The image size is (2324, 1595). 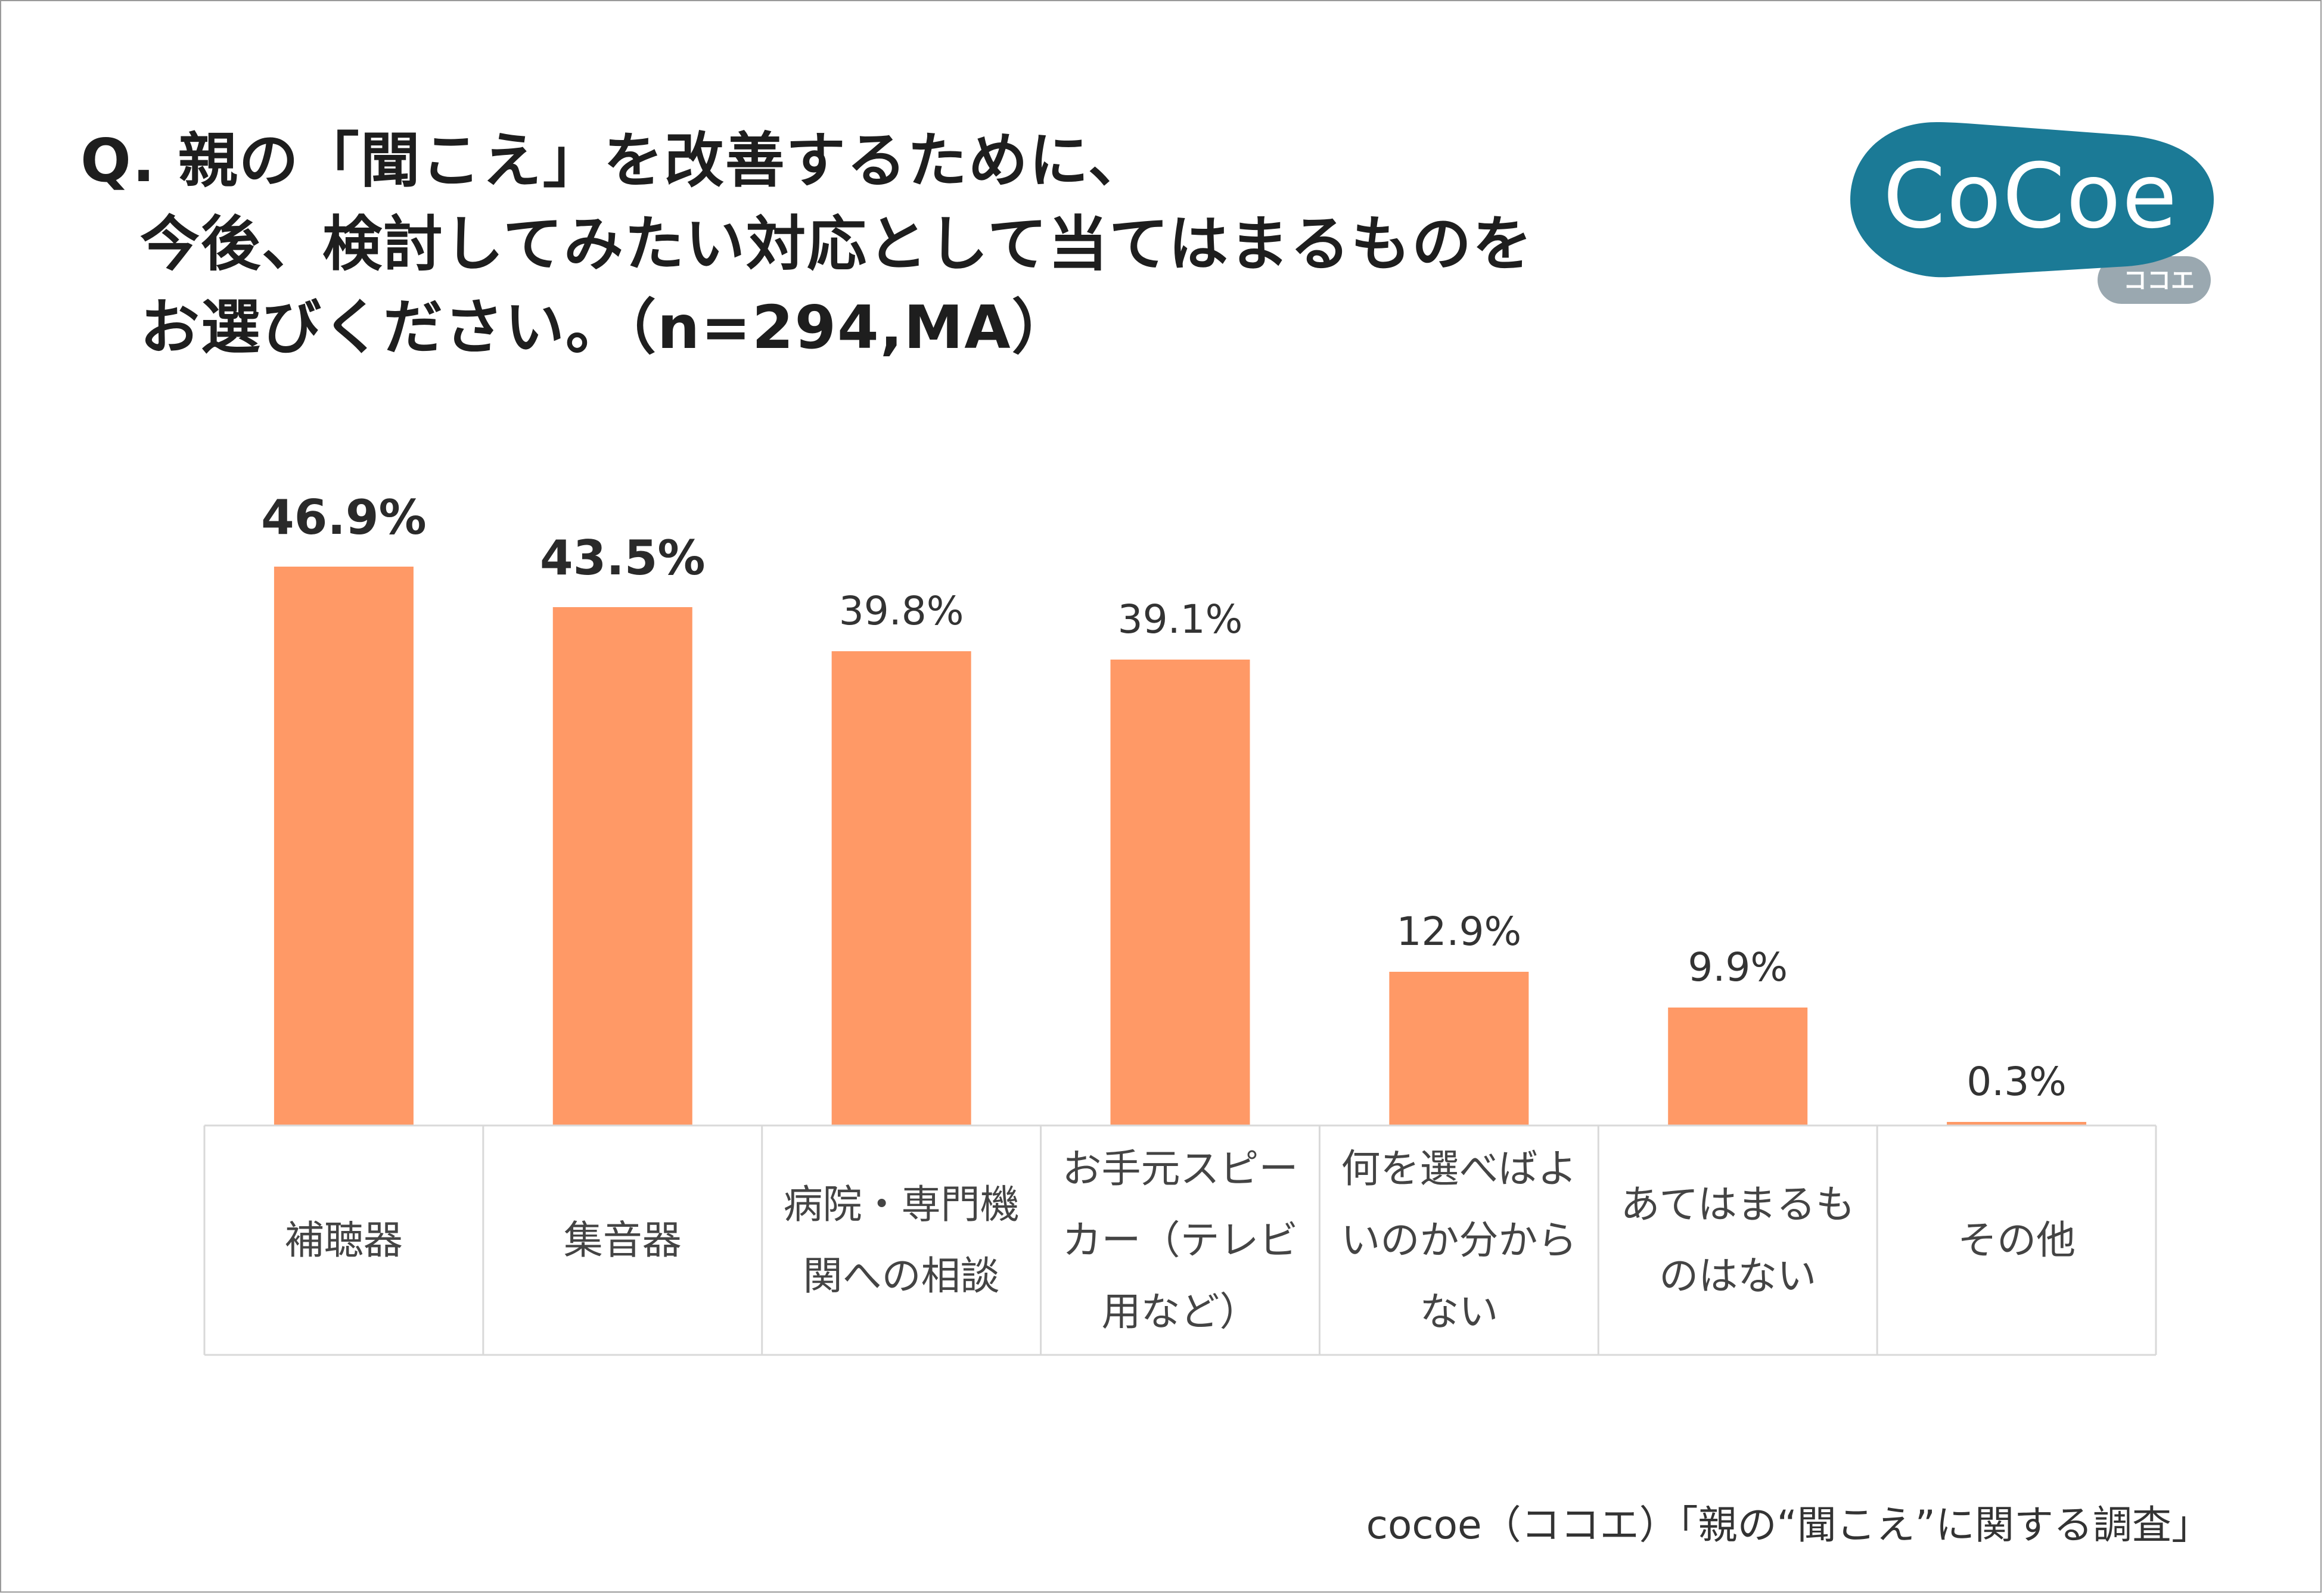 What do you see at coordinates (1180, 1311) in the screenshot?
I see `category-label-line: 用など）` at bounding box center [1180, 1311].